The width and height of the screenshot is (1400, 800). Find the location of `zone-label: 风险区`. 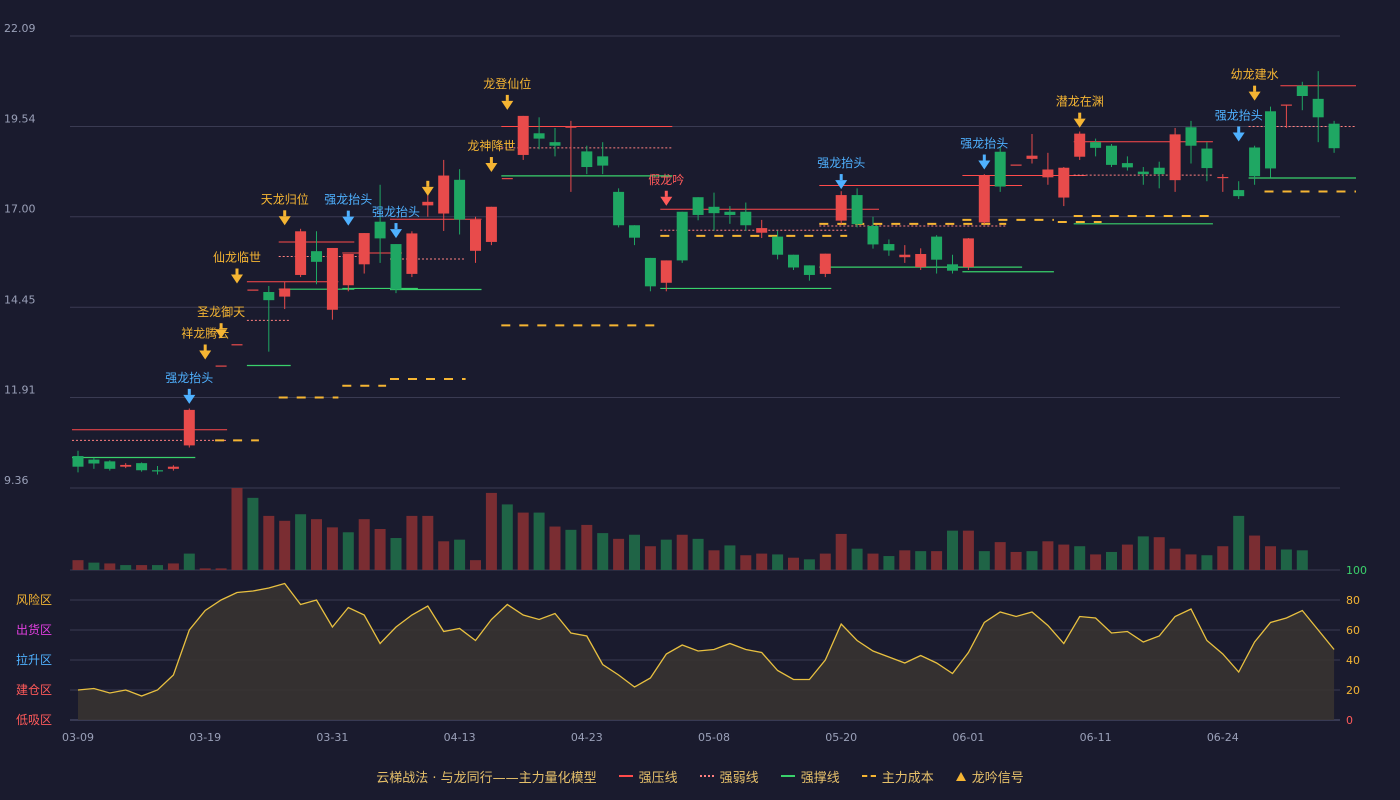

zone-label: 风险区 is located at coordinates (34, 599).